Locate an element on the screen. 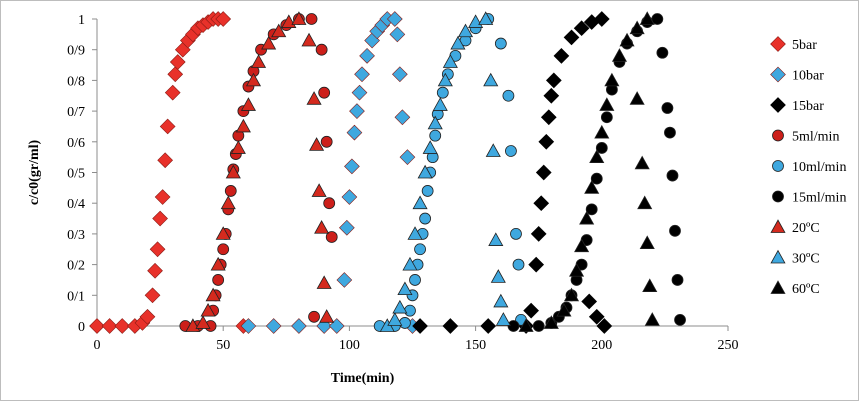 The image size is (861, 403). legend-label: 5ml/min is located at coordinates (815, 137).